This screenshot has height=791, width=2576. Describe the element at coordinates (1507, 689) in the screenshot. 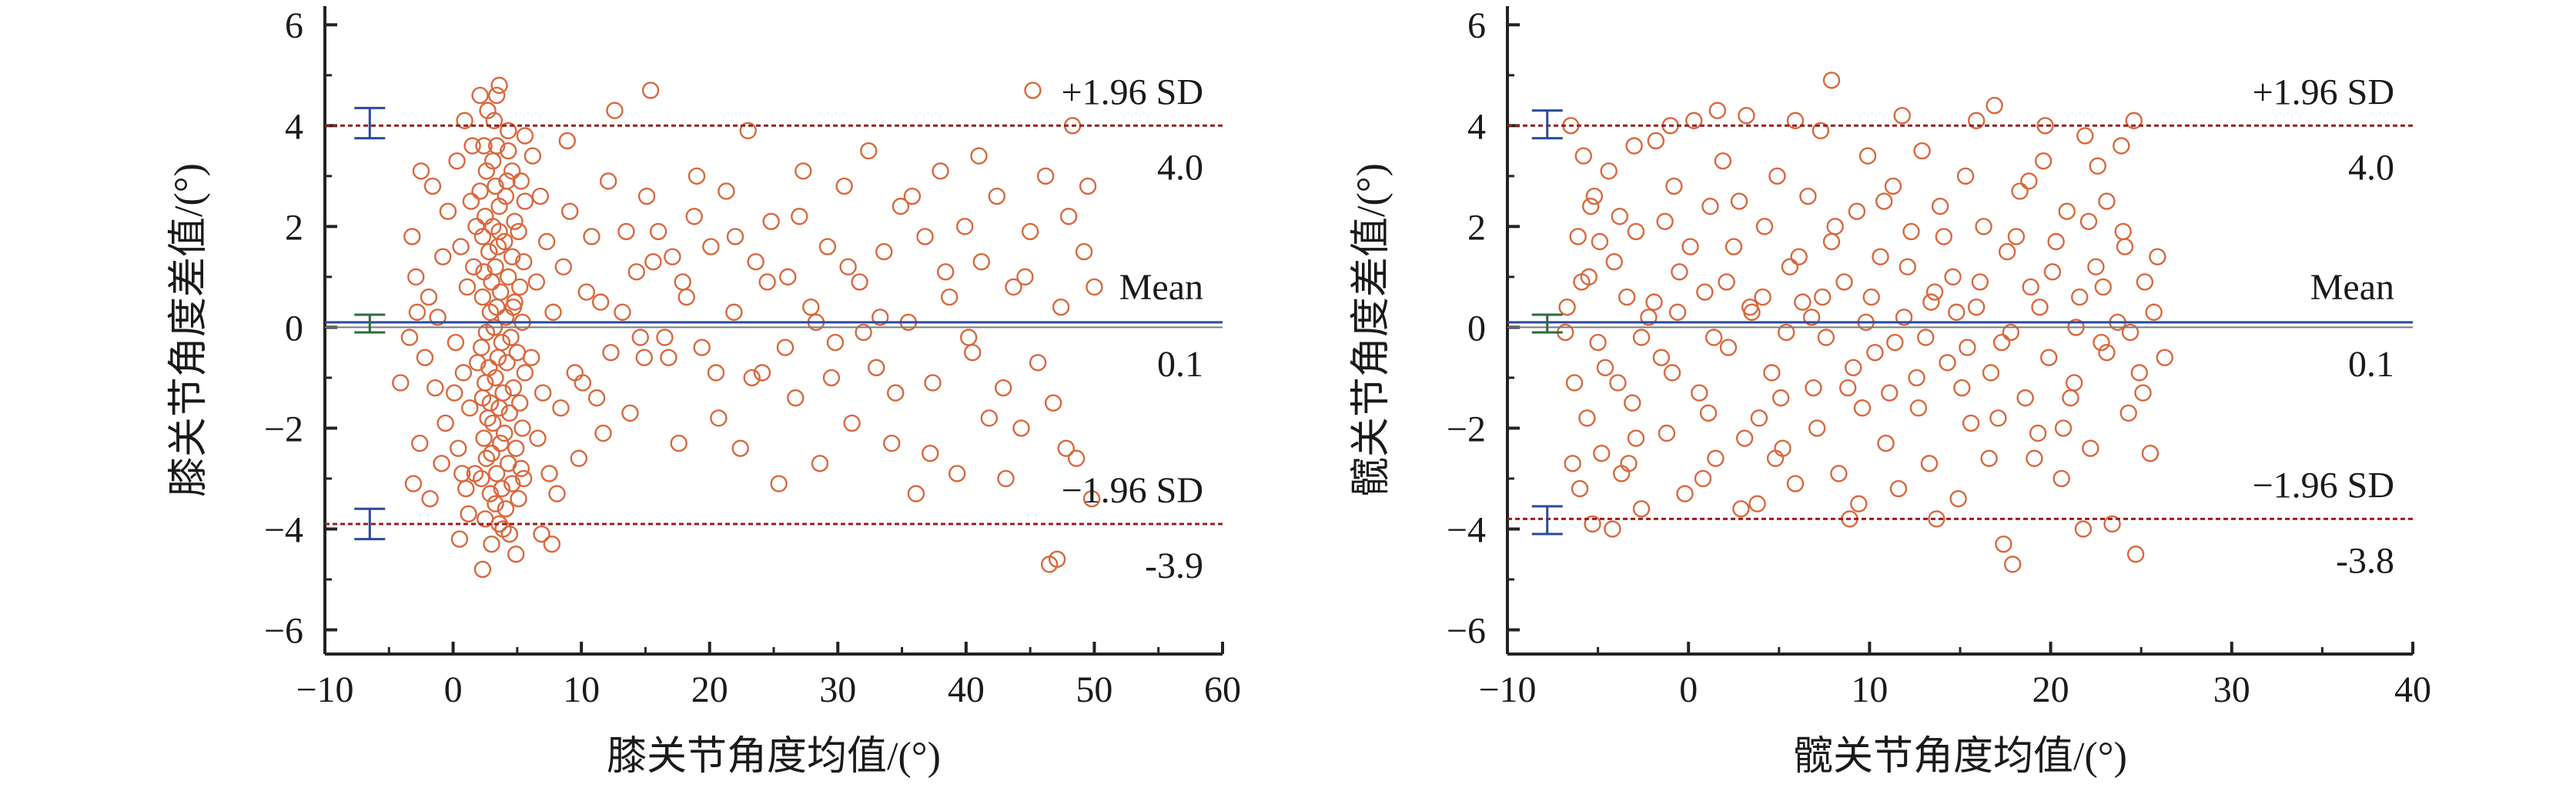

I see `x-tick-label: −10` at that location.